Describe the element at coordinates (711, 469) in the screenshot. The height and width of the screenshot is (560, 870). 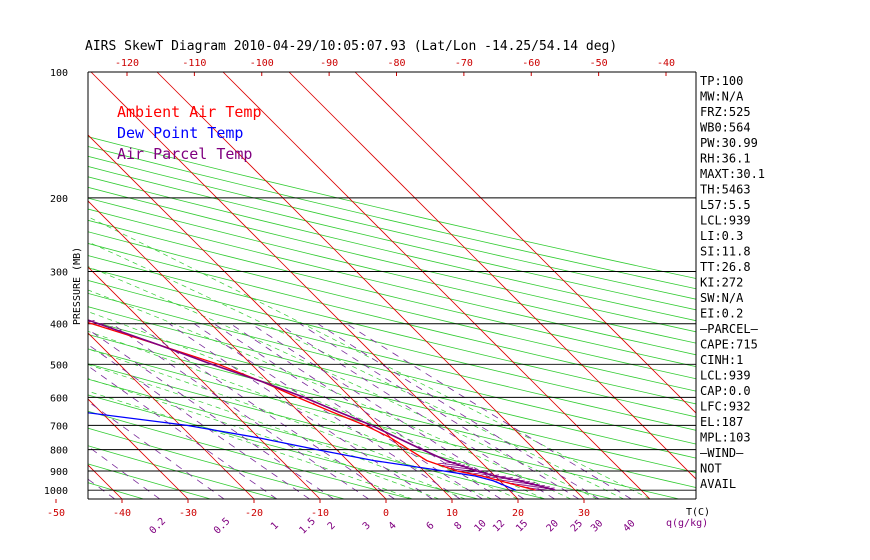
I see `stability-index-item: NOT` at that location.